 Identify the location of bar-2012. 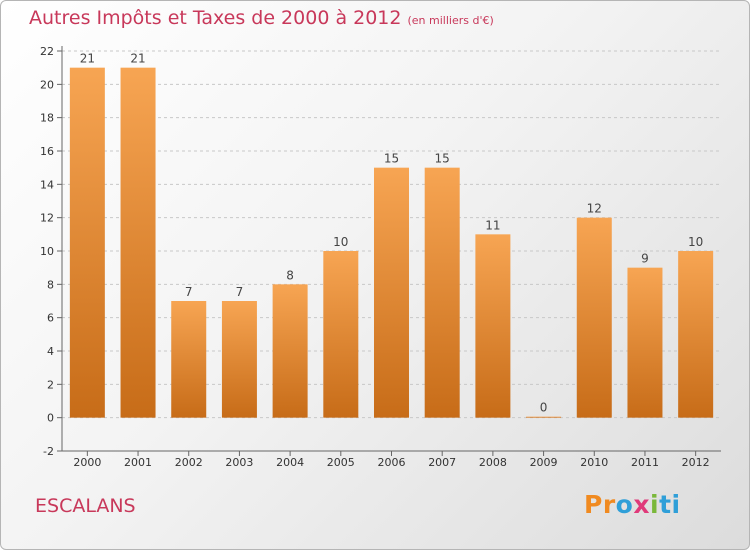
(696, 334).